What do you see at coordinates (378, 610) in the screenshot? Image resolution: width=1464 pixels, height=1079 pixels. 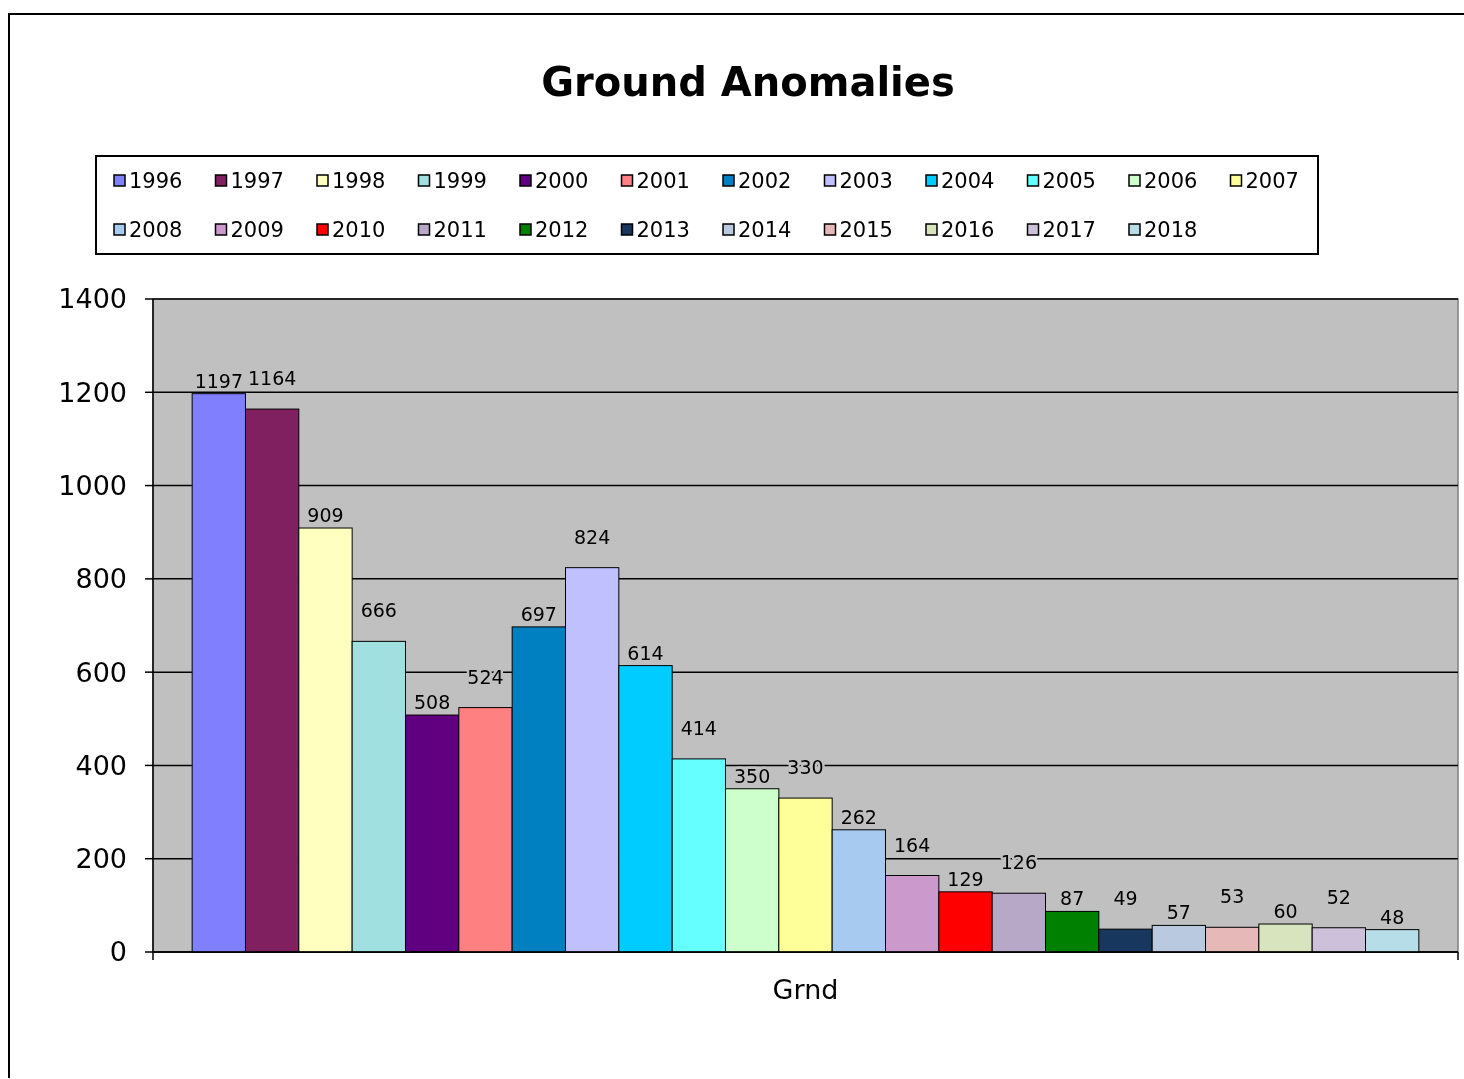 I see `data-label: 666` at bounding box center [378, 610].